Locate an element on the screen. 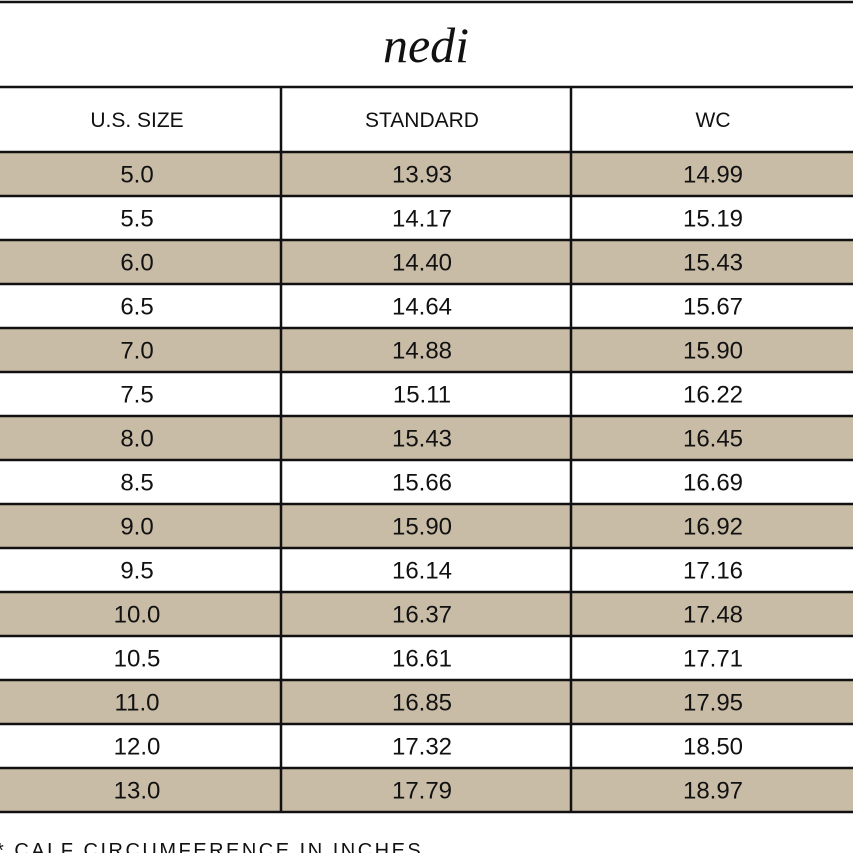 This screenshot has height=853, width=853. table-cell: 13.93 is located at coordinates (422, 175).